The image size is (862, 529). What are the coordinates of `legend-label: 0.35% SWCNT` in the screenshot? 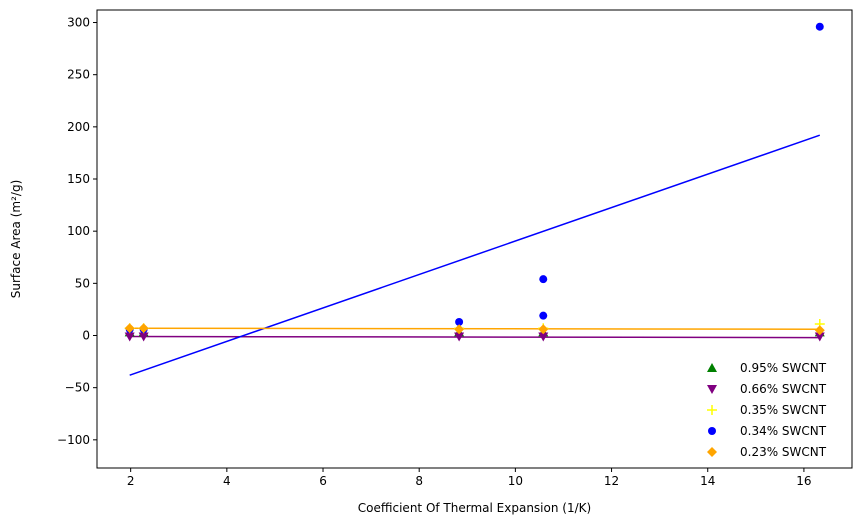 It's located at (783, 410).